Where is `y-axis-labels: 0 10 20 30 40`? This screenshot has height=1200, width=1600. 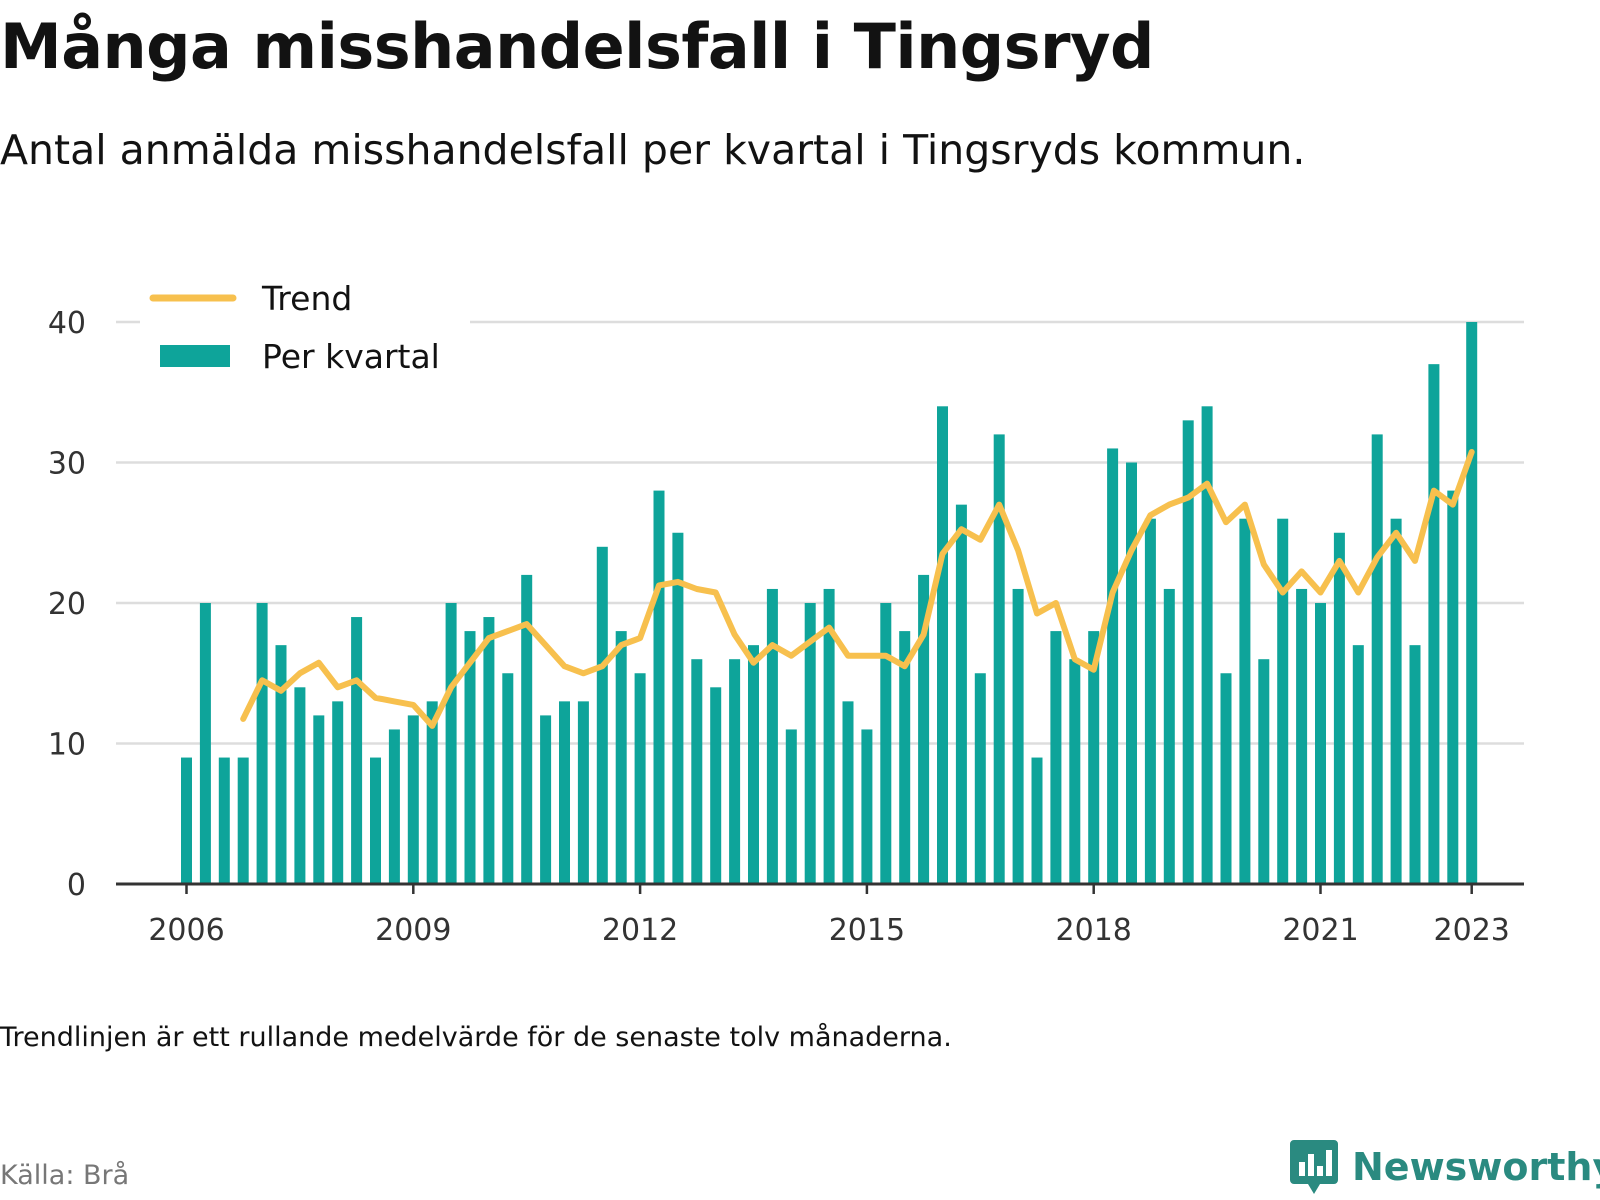 y-axis-labels: 0 10 20 30 40 is located at coordinates (67, 604).